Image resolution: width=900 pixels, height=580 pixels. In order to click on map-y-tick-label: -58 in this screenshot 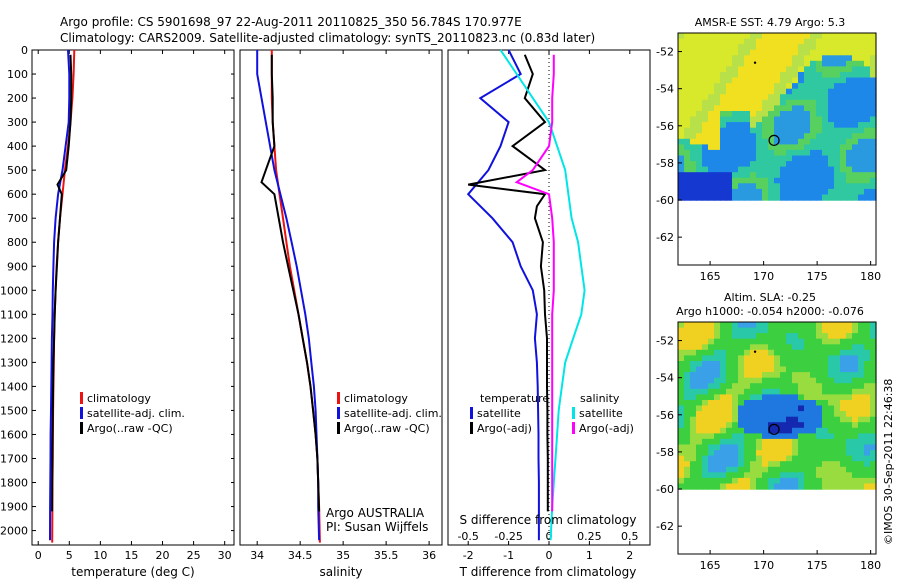, I will do `click(665, 452)`.